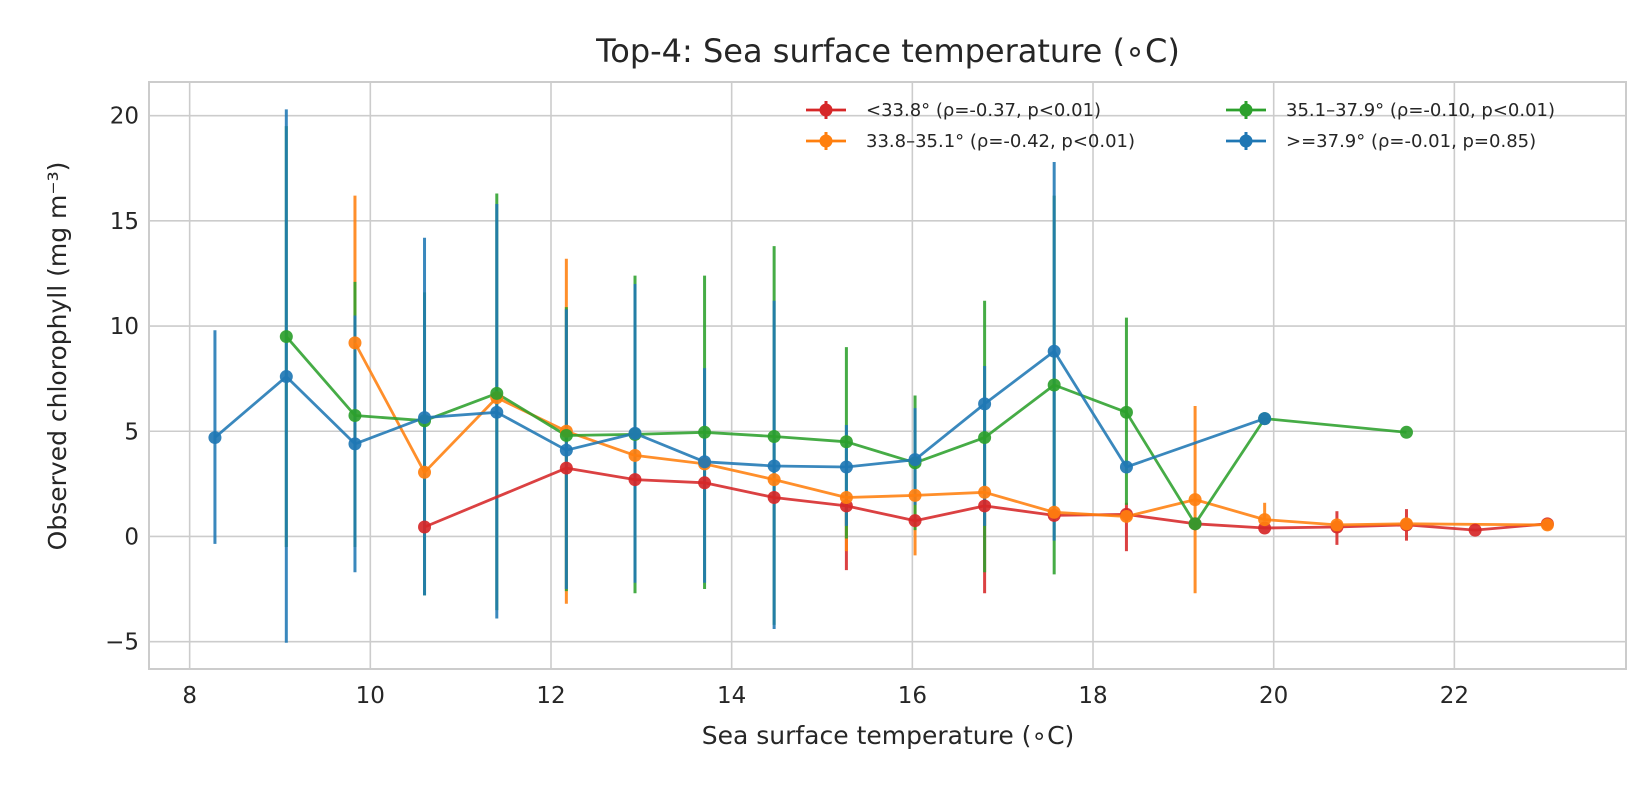 This screenshot has width=1650, height=792. I want to click on y-tick-label: 10, so click(124, 327).